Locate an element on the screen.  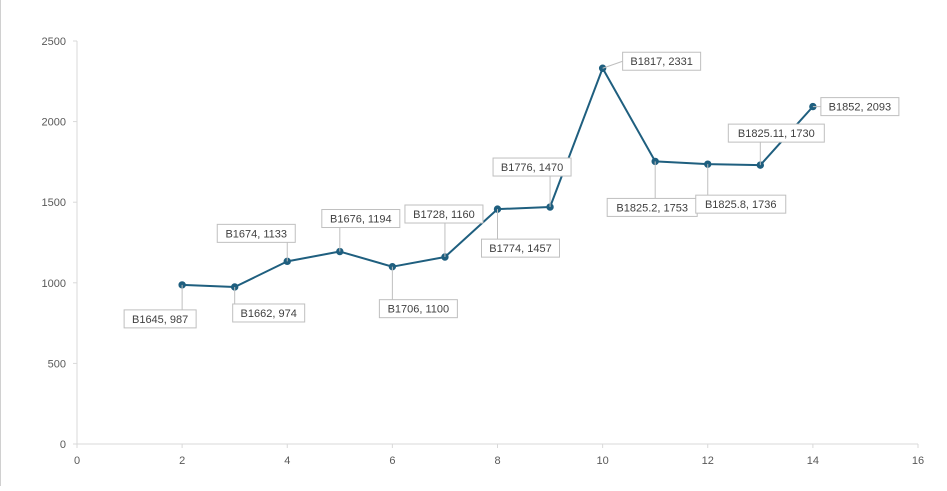
data-label: B1852, 2093 is located at coordinates (860, 108).